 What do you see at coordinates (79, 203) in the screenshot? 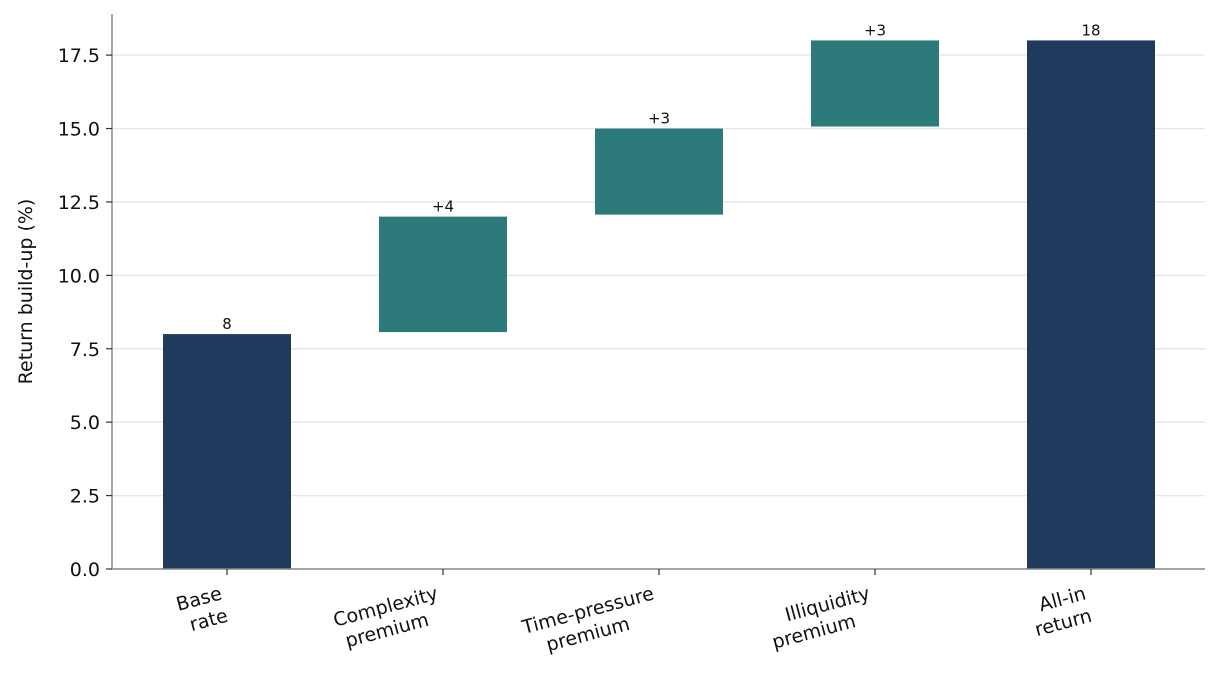
I see `y-tick-label: 12.5` at bounding box center [79, 203].